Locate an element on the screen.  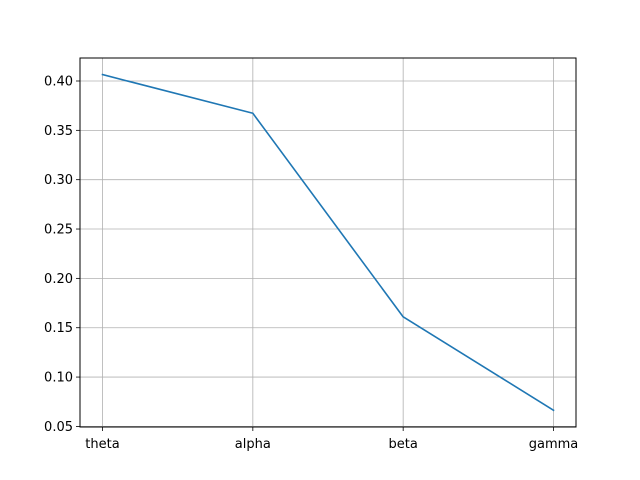
y-tick-label: 0.35 is located at coordinates (58, 131).